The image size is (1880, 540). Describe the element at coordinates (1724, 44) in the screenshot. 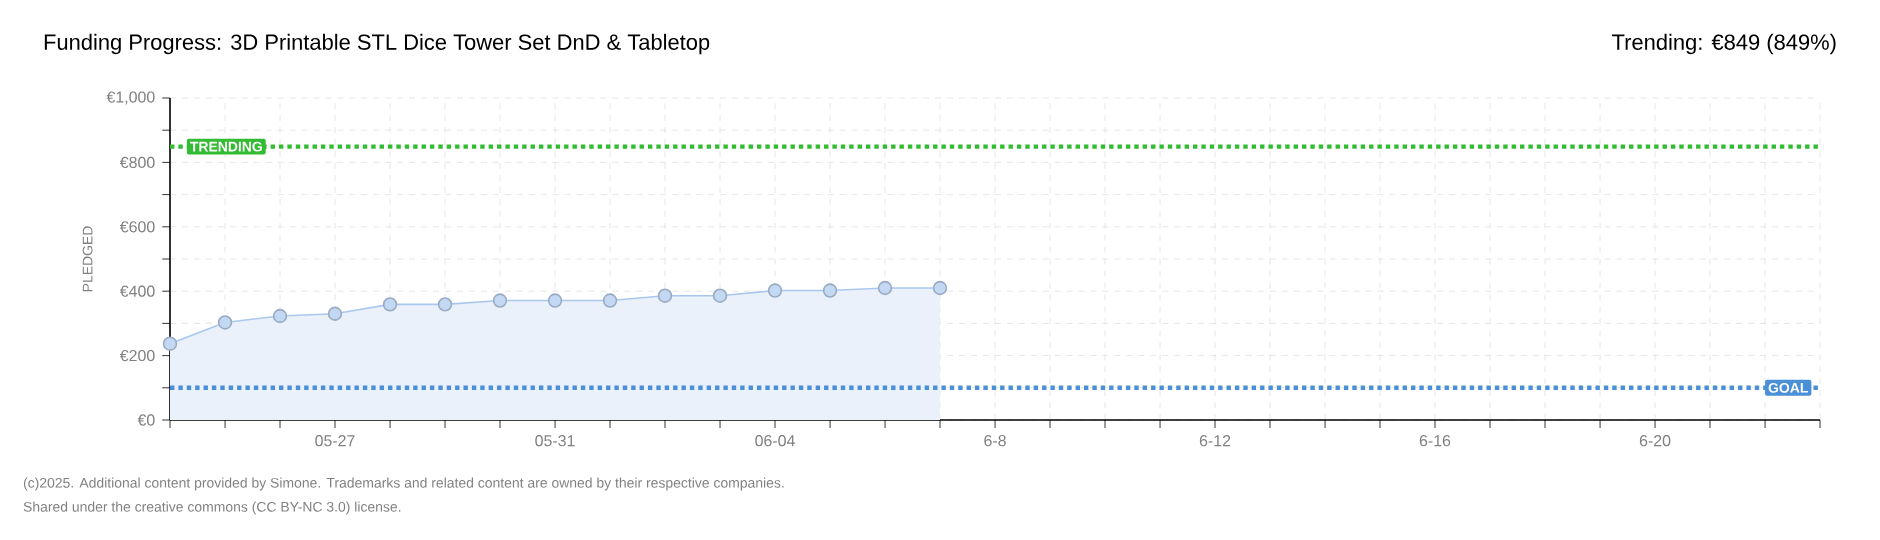

I see `text: Trending: €849 (849%)` at that location.